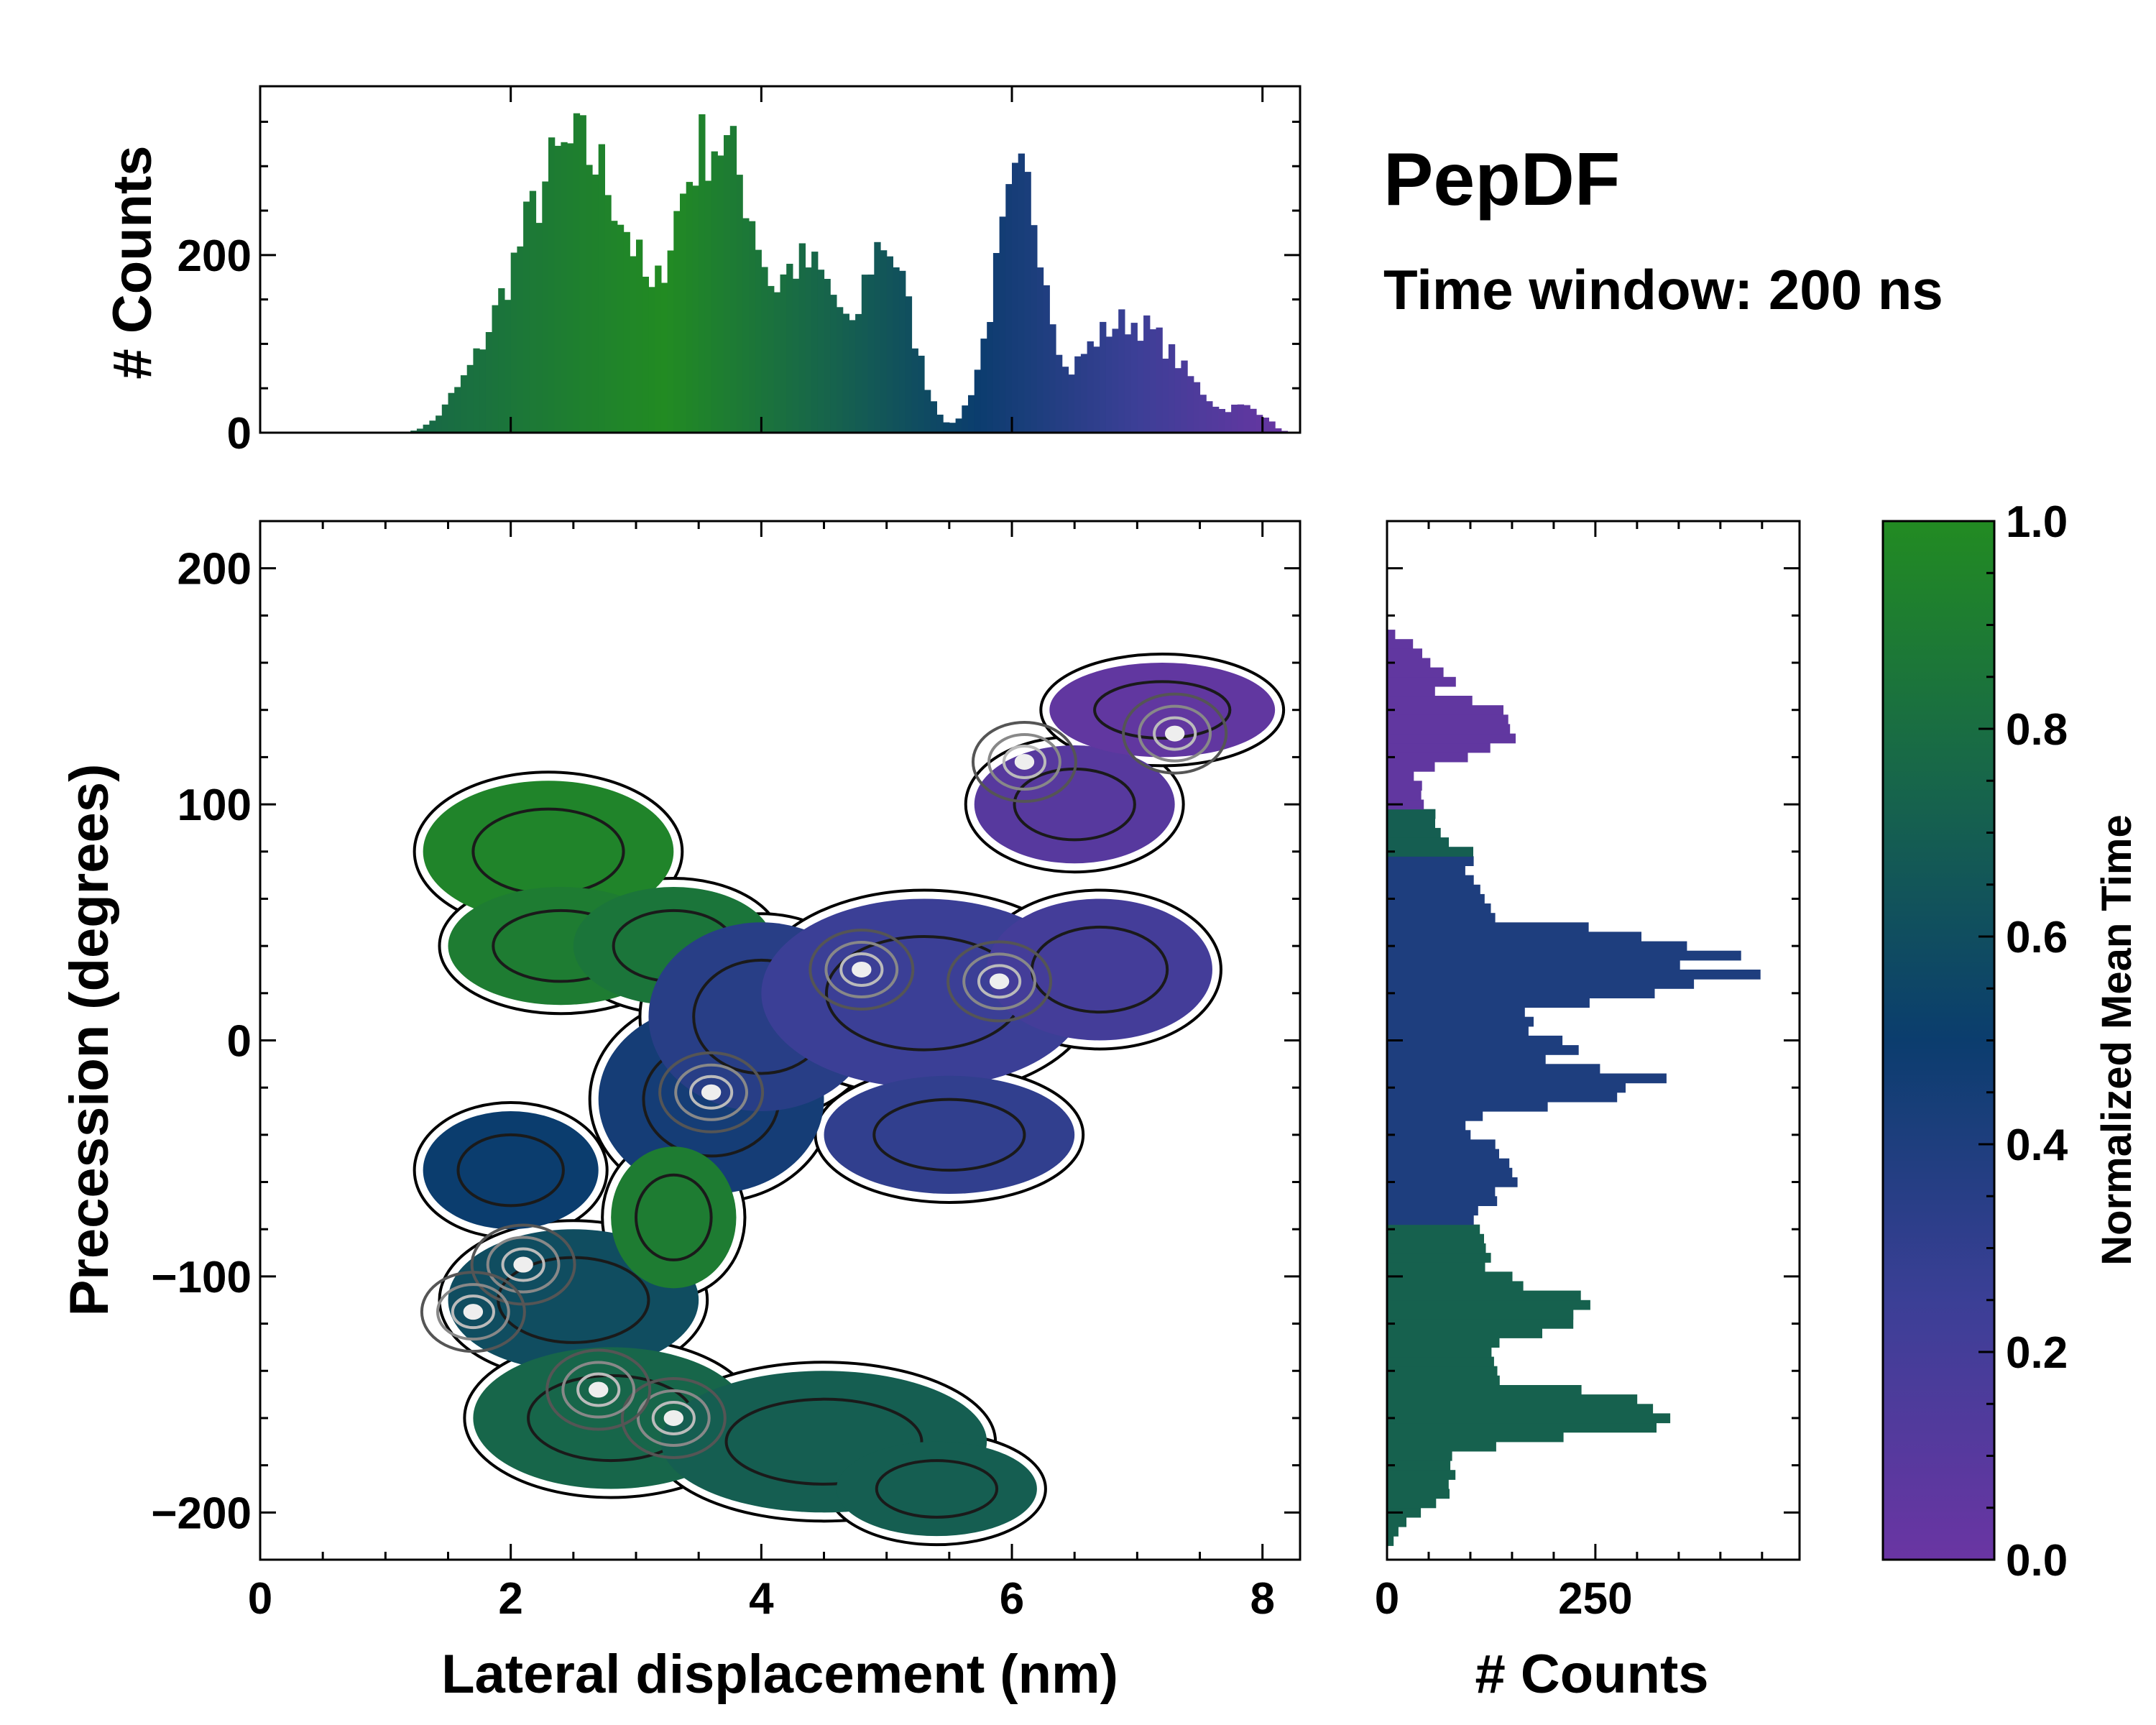 The image size is (2156, 1725). Describe the element at coordinates (239, 434) in the screenshot. I see `top-histogram-ytick-label: 0` at that location.